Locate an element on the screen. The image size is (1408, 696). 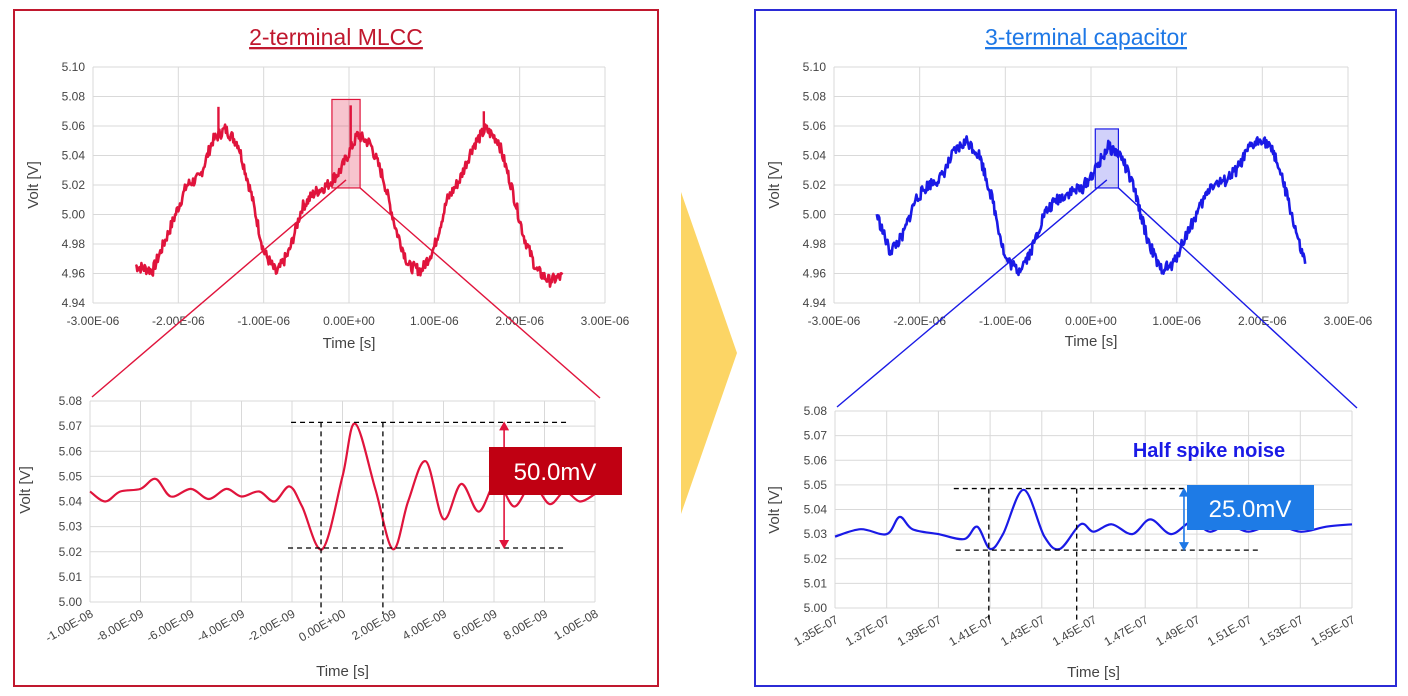
x-tick-label: 1.47E-07 is located at coordinates (1126, 630).